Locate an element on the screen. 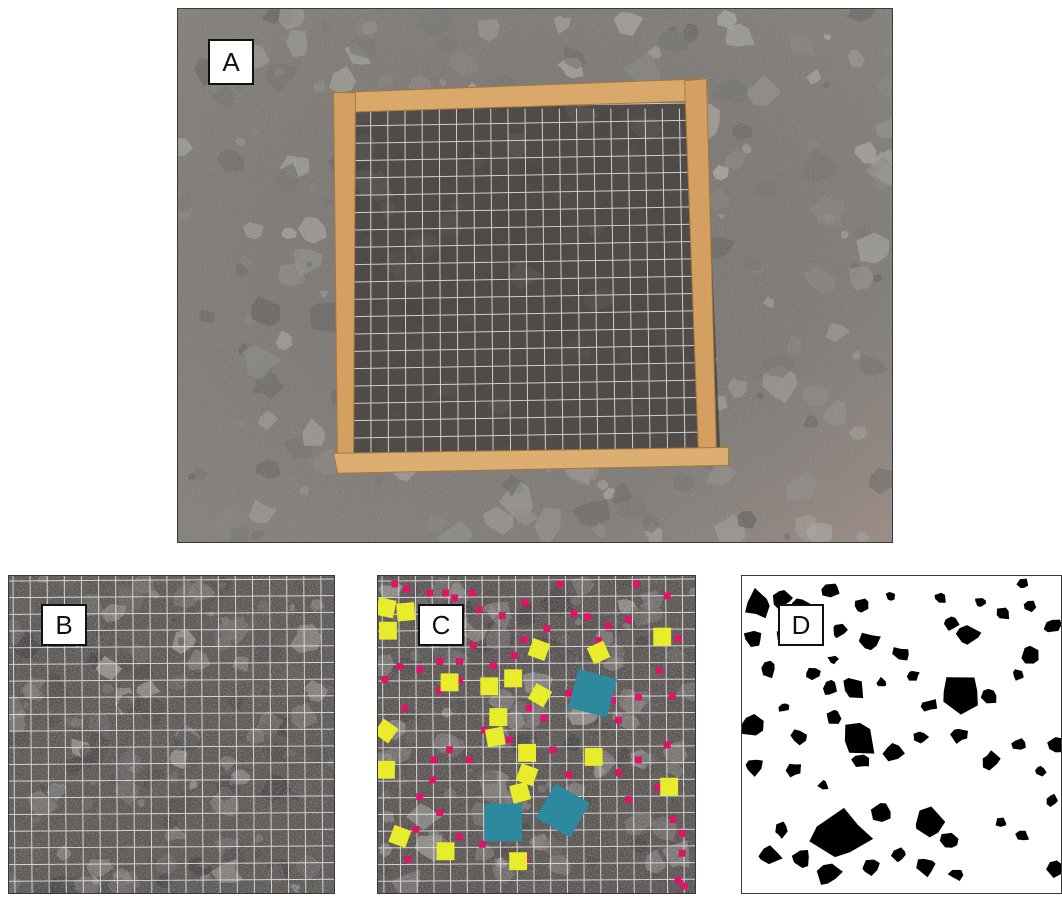 The image size is (1062, 897). panel-label-a: A is located at coordinates (231, 62).